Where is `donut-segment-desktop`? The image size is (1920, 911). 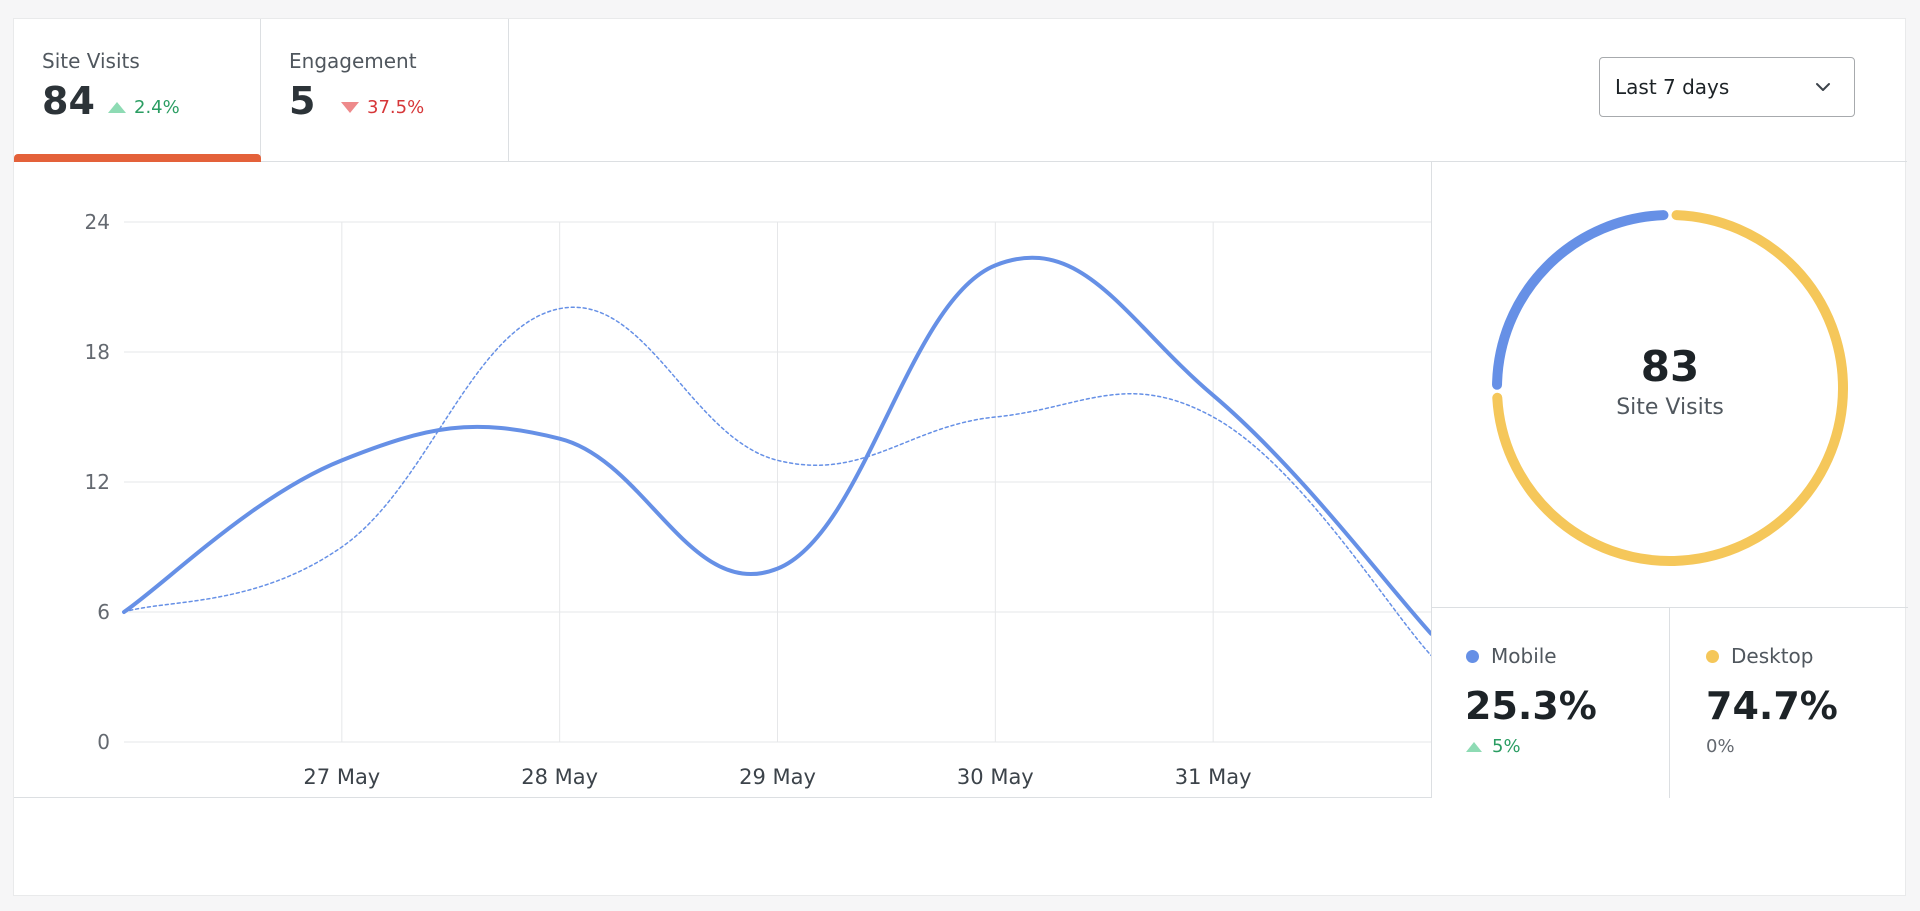
donut-segment-desktop is located at coordinates (1670, 388).